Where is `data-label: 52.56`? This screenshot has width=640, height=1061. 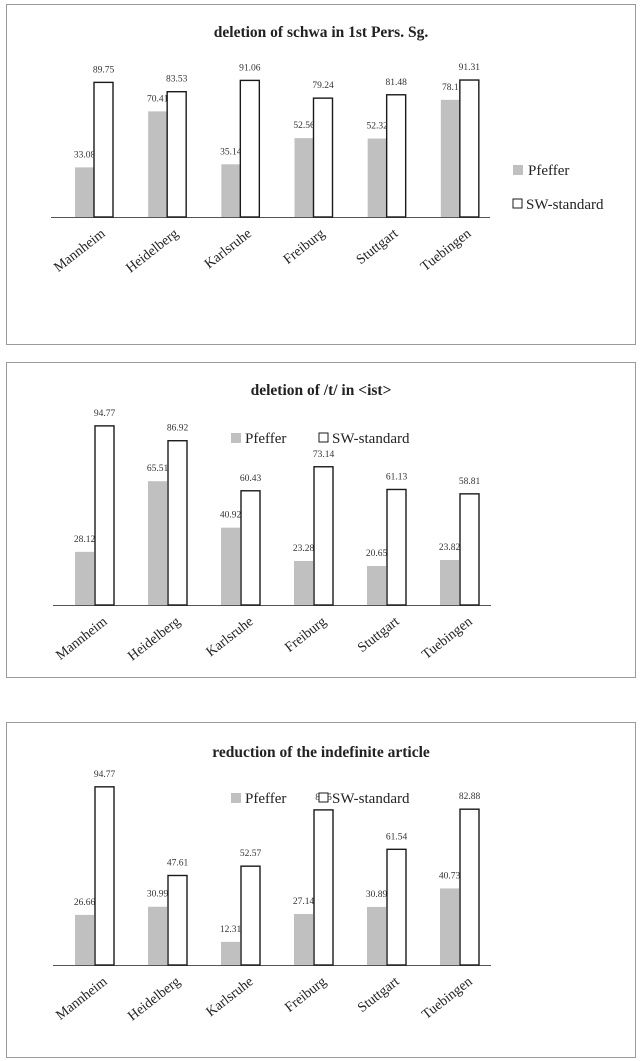 data-label: 52.56 is located at coordinates (304, 126).